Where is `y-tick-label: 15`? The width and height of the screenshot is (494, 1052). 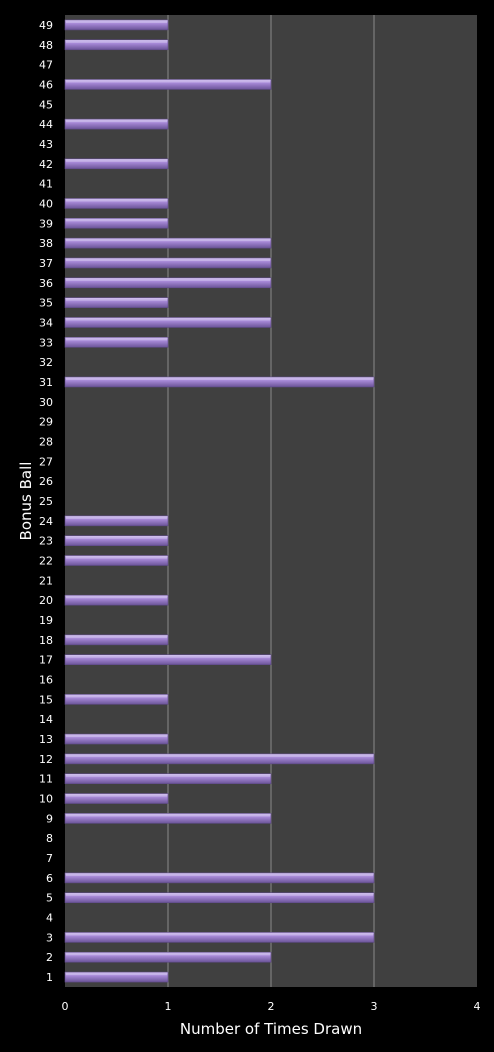
y-tick-label: 15 is located at coordinates (46, 699).